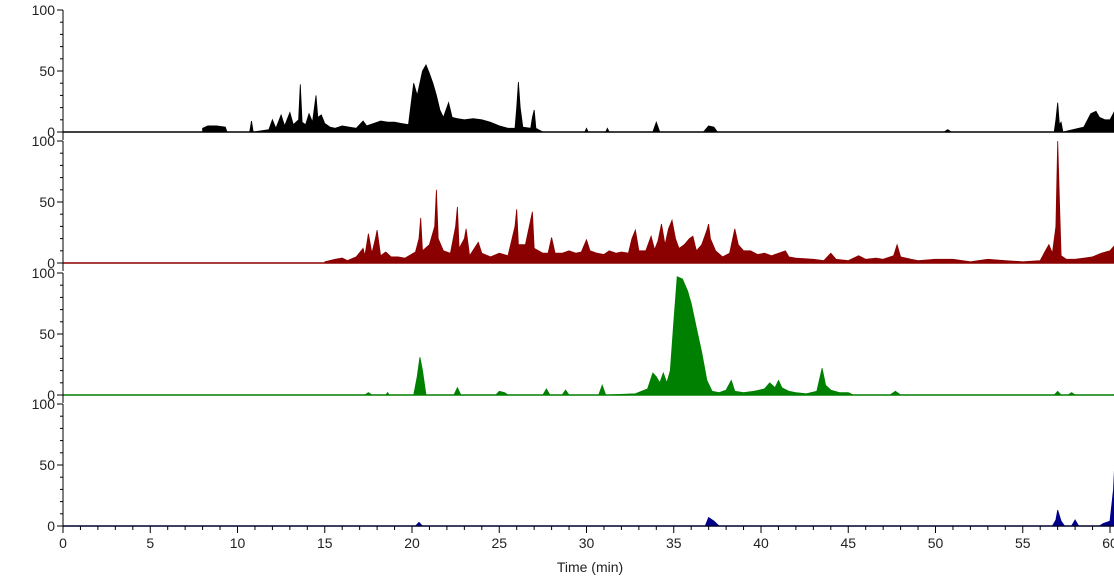  What do you see at coordinates (936, 543) in the screenshot?
I see `x-tick-label-50: 50` at bounding box center [936, 543].